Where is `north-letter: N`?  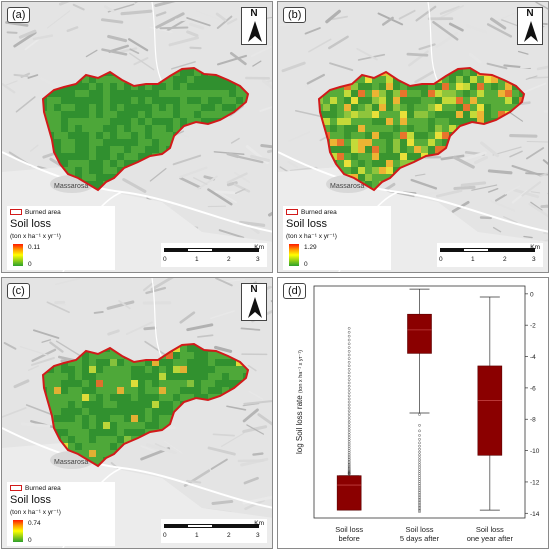 north-letter: N is located at coordinates (254, 13).